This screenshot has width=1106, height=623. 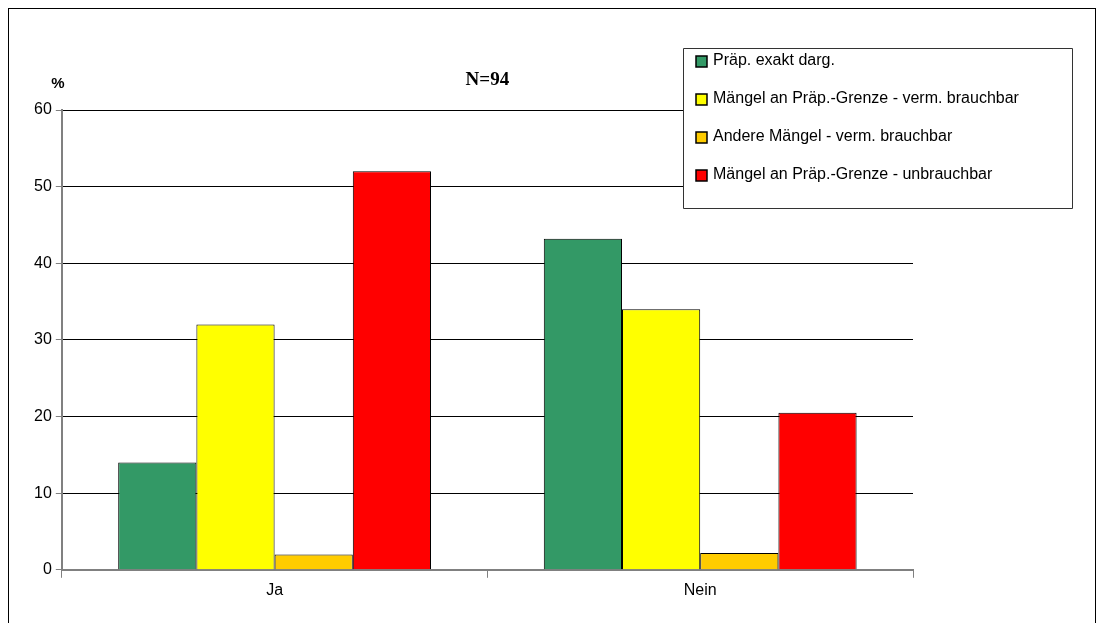 What do you see at coordinates (43, 186) in the screenshot?
I see `y-tick-label: 50` at bounding box center [43, 186].